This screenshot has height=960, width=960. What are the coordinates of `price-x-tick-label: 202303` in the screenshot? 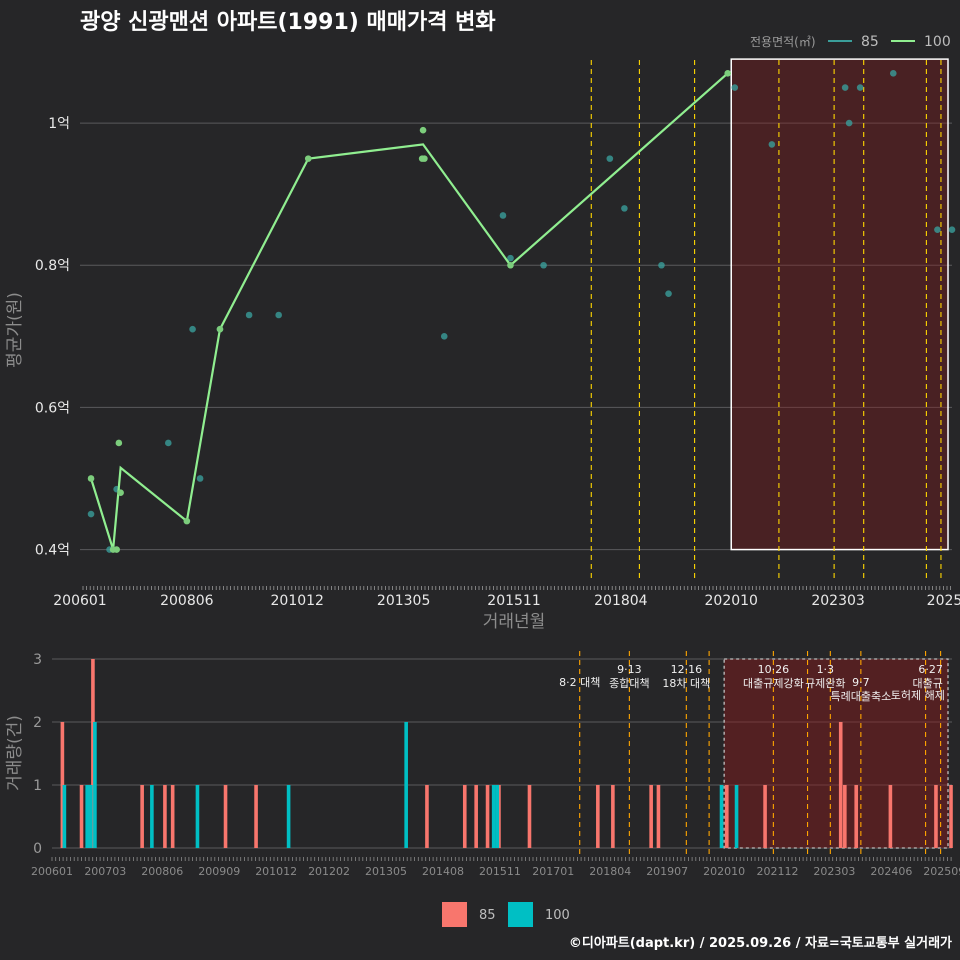 It's located at (837, 601).